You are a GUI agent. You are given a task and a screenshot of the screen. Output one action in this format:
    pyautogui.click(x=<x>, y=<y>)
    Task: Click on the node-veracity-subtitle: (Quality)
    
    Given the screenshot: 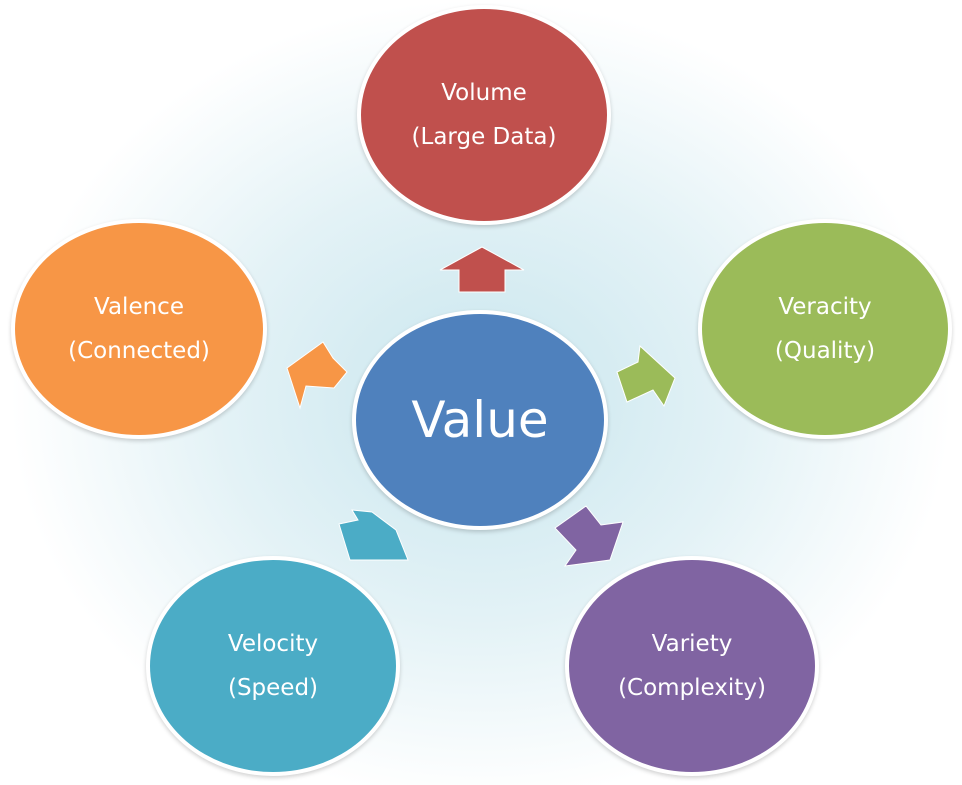 What is the action you would take?
    pyautogui.click(x=825, y=351)
    